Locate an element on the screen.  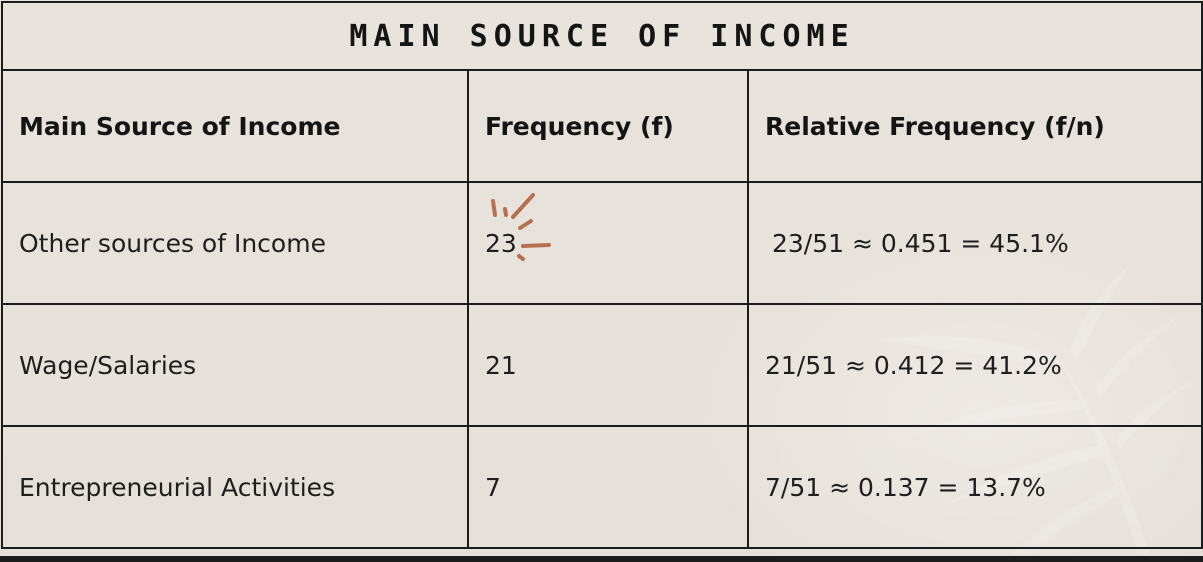
cell-source: Entrepreneurial Activities is located at coordinates (235, 487).